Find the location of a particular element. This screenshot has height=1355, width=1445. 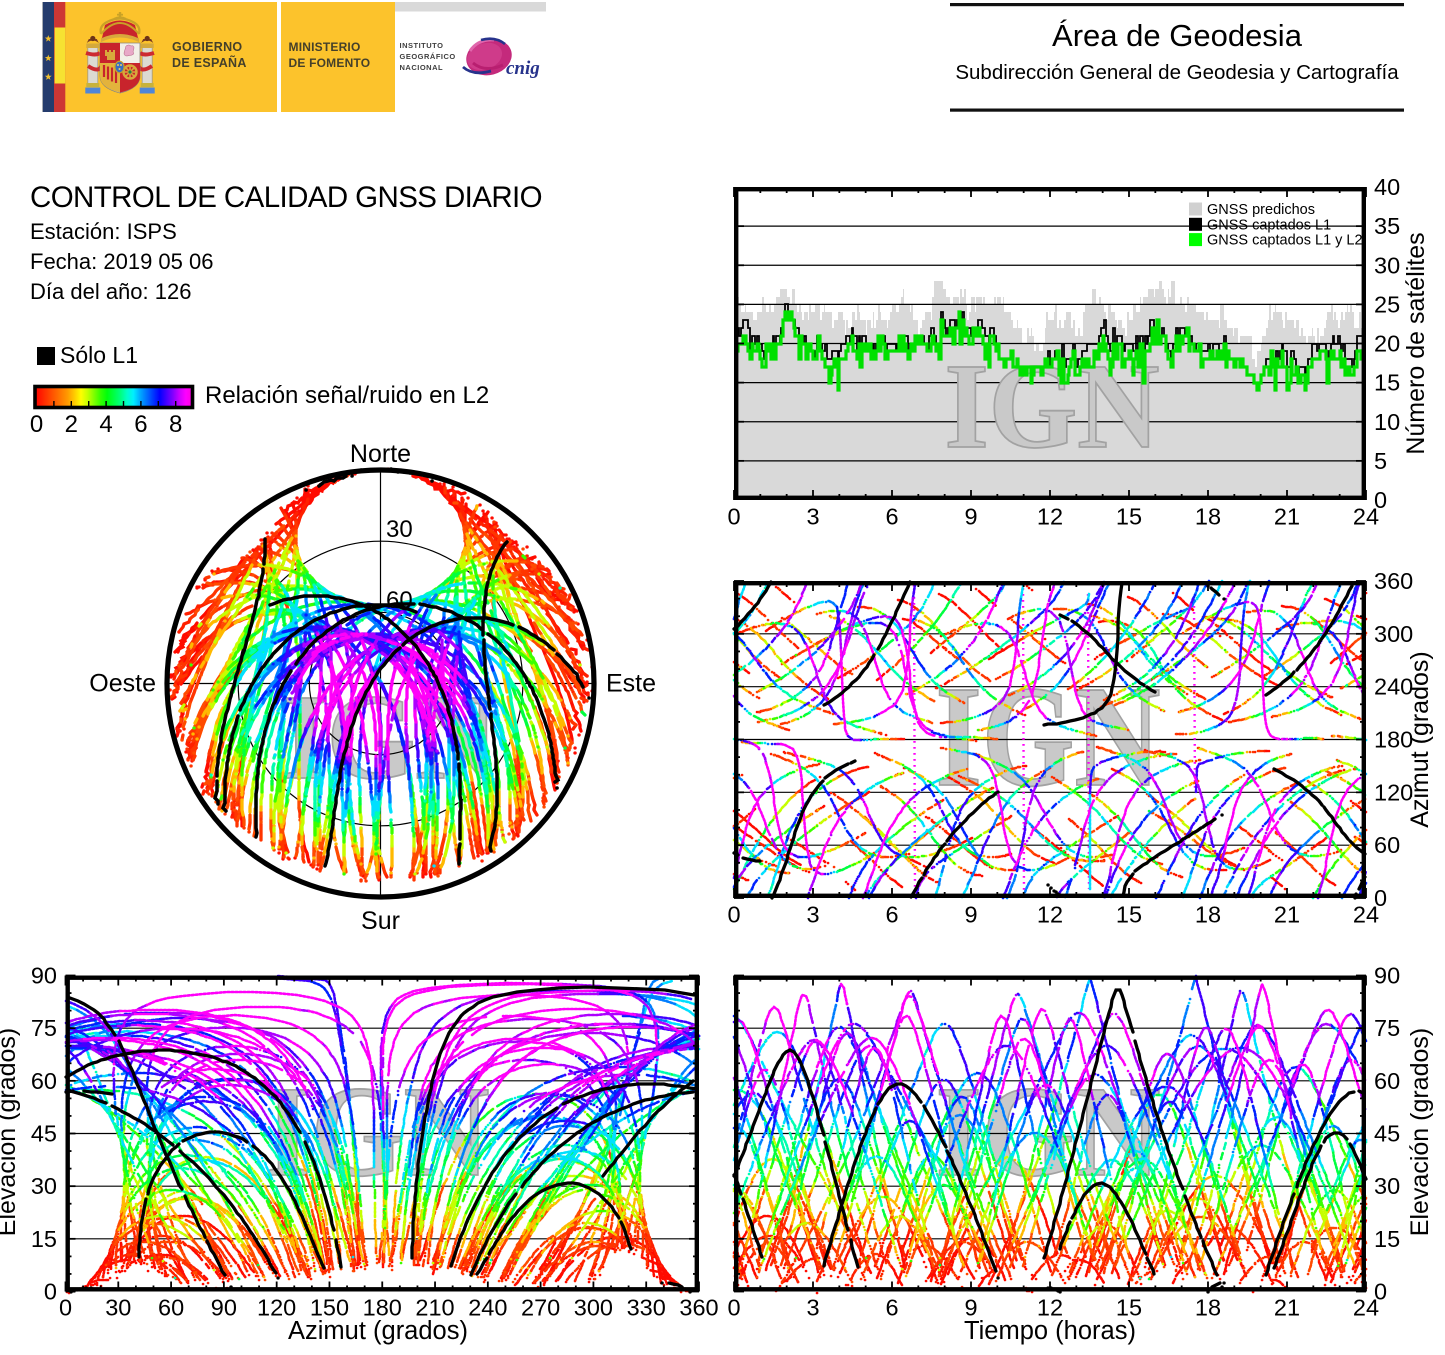

svg-text: Fecha: 2019 05 06 is located at coordinates (121, 261).